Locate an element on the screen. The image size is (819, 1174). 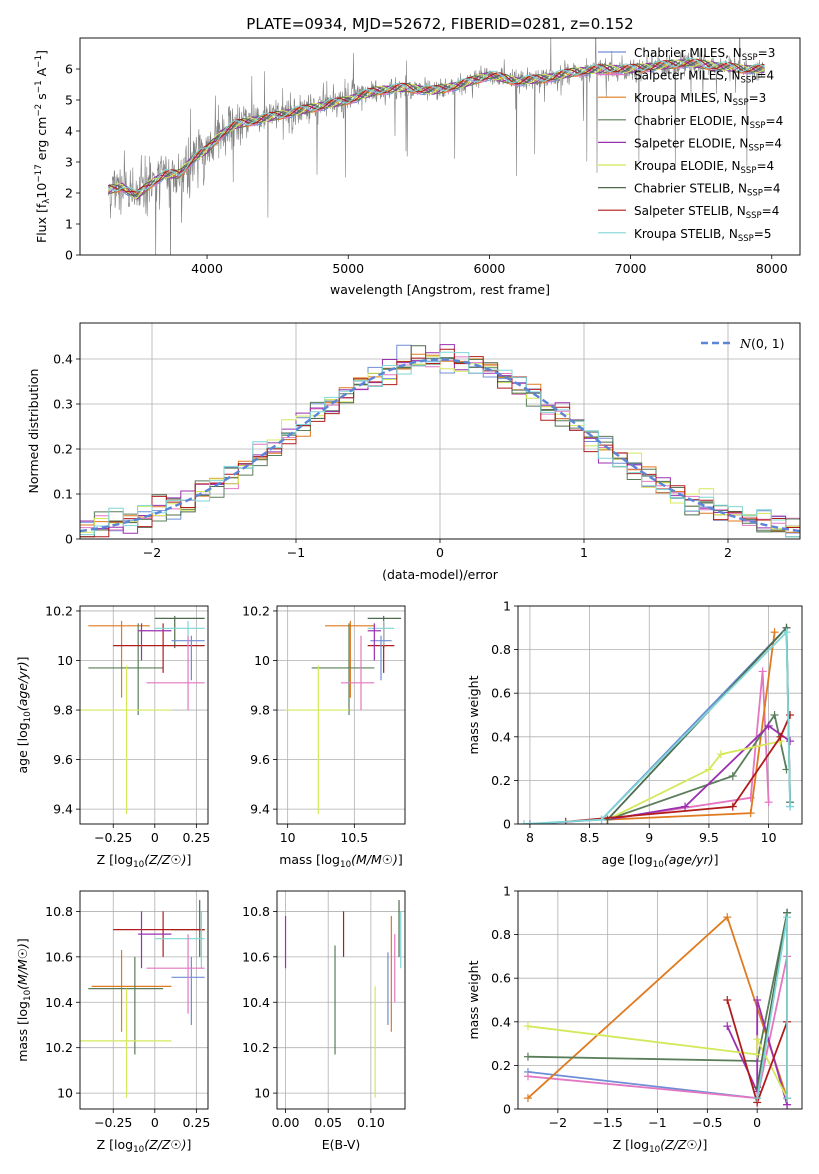
y-tick-label: 10.8 is located at coordinates (256, 911).